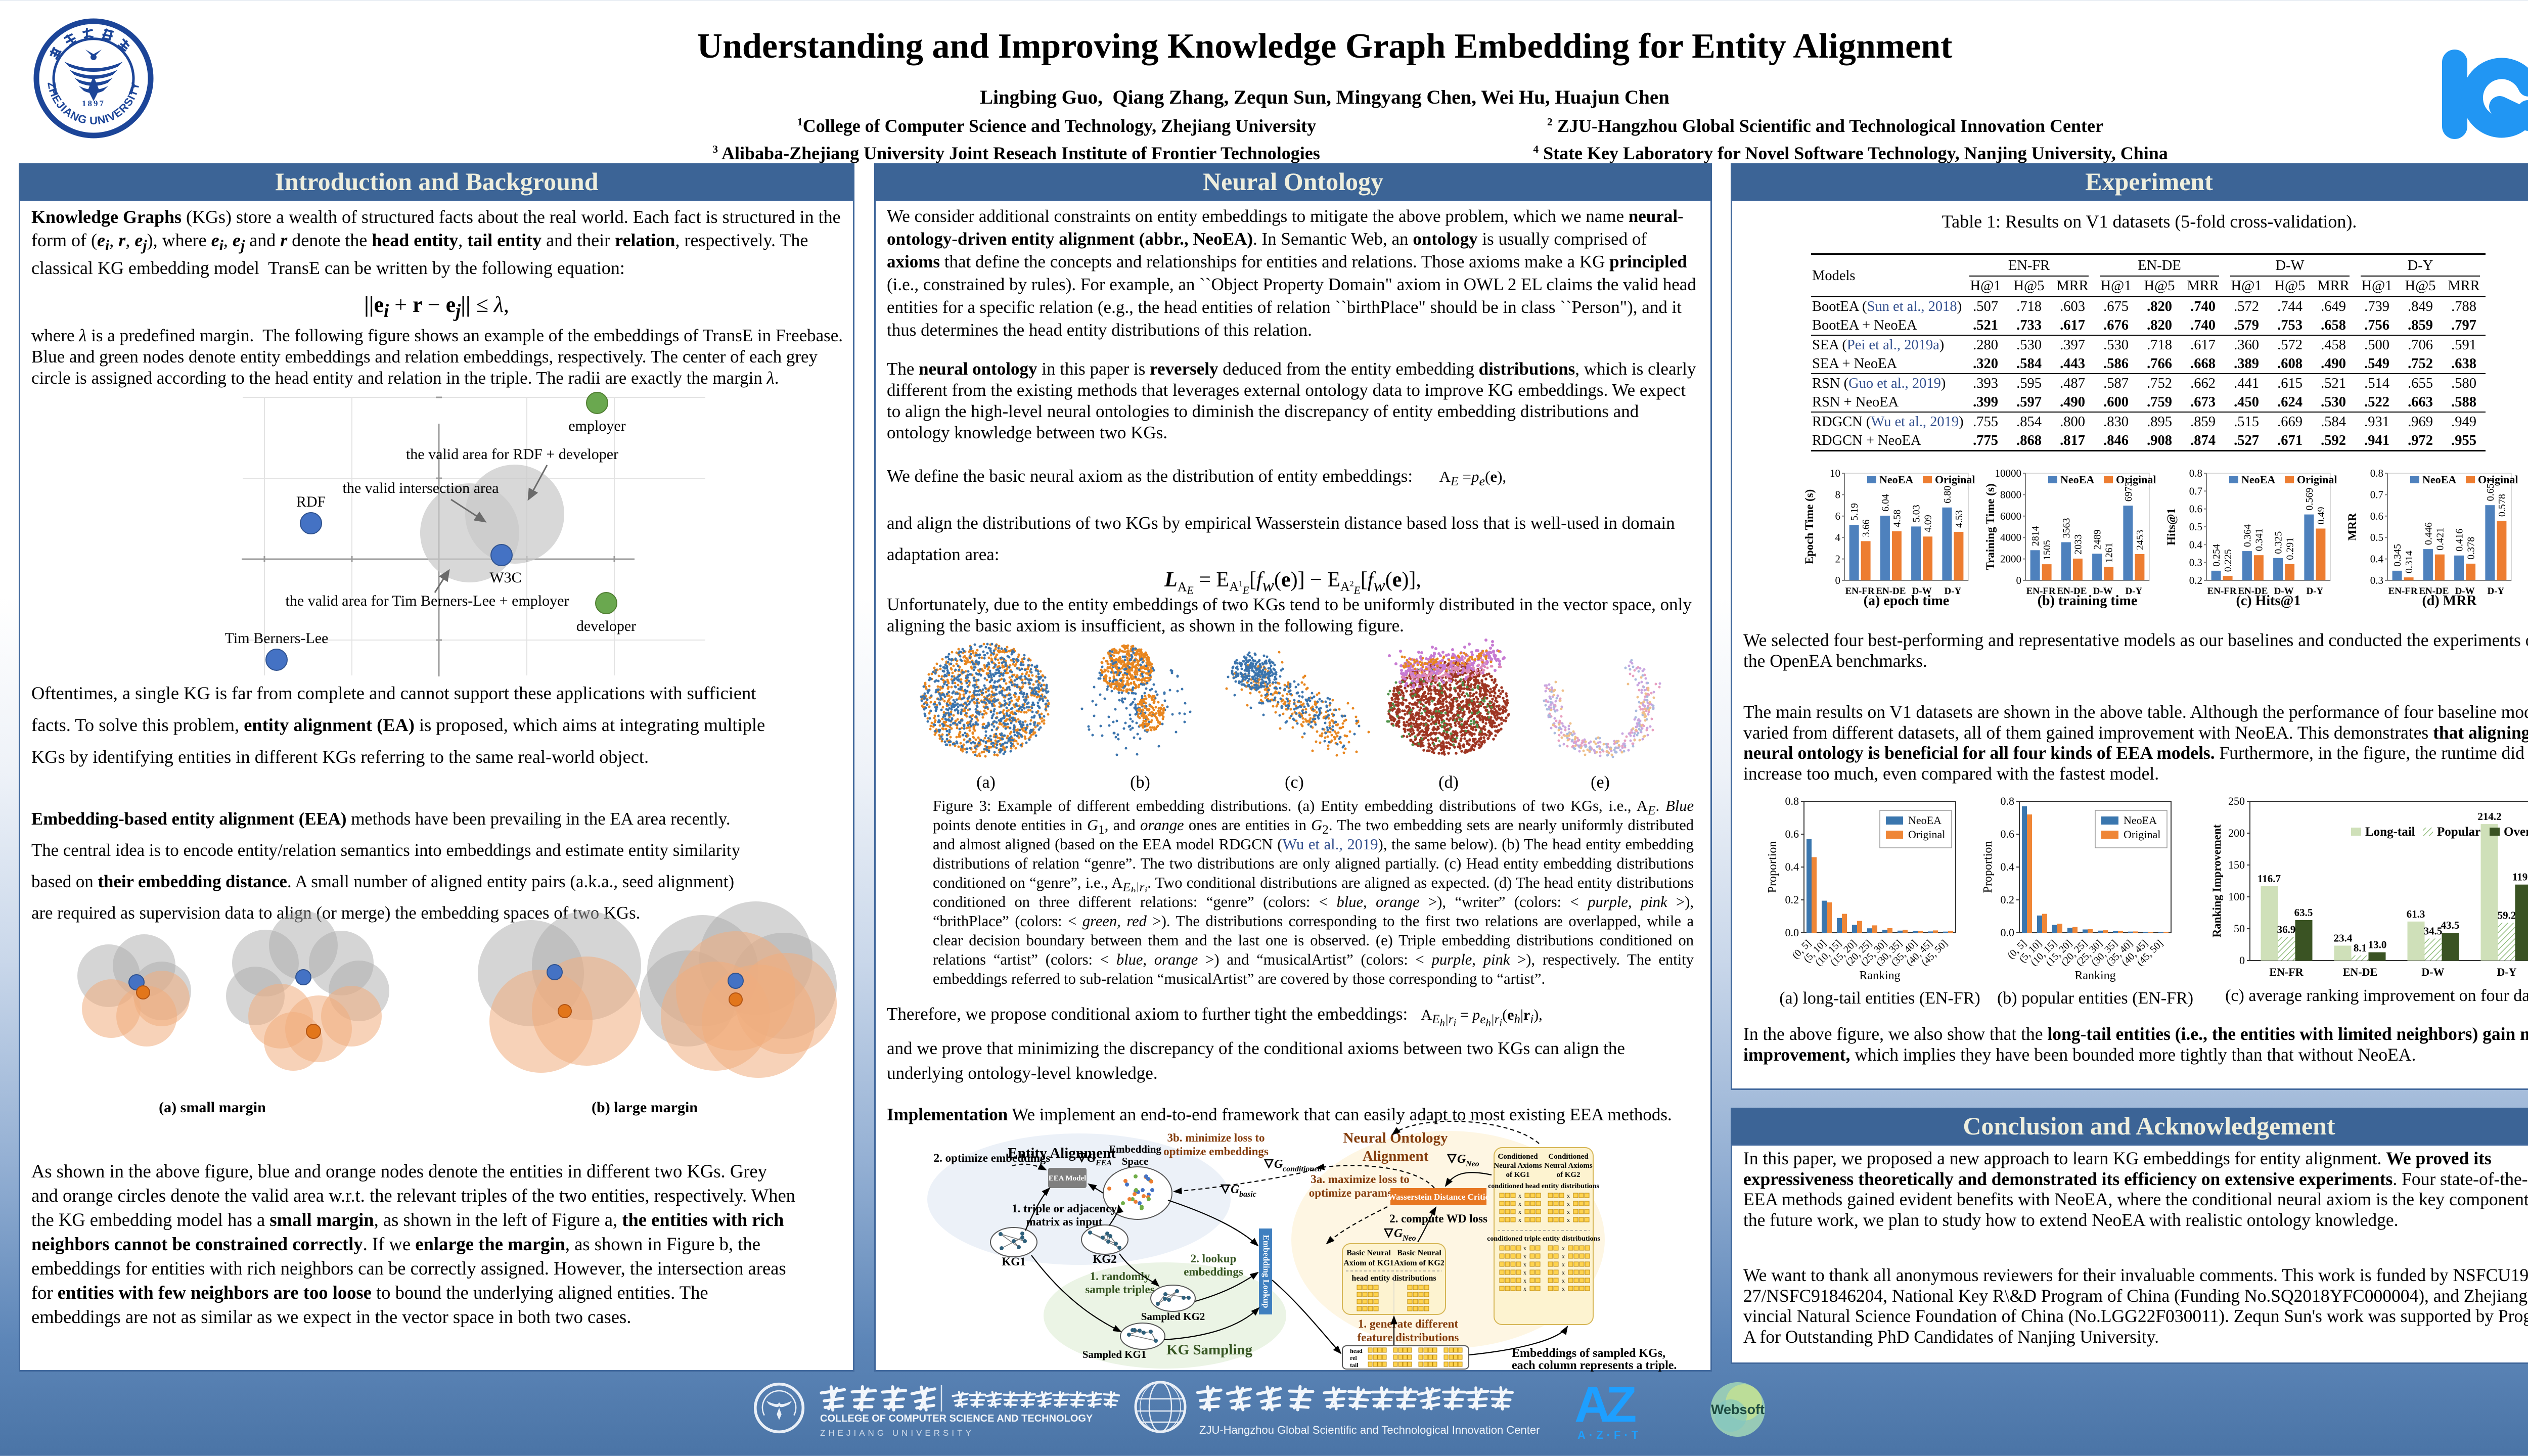 The image size is (2528, 1456). What do you see at coordinates (1120, 1289) in the screenshot?
I see `svg-text: sample triples` at bounding box center [1120, 1289].